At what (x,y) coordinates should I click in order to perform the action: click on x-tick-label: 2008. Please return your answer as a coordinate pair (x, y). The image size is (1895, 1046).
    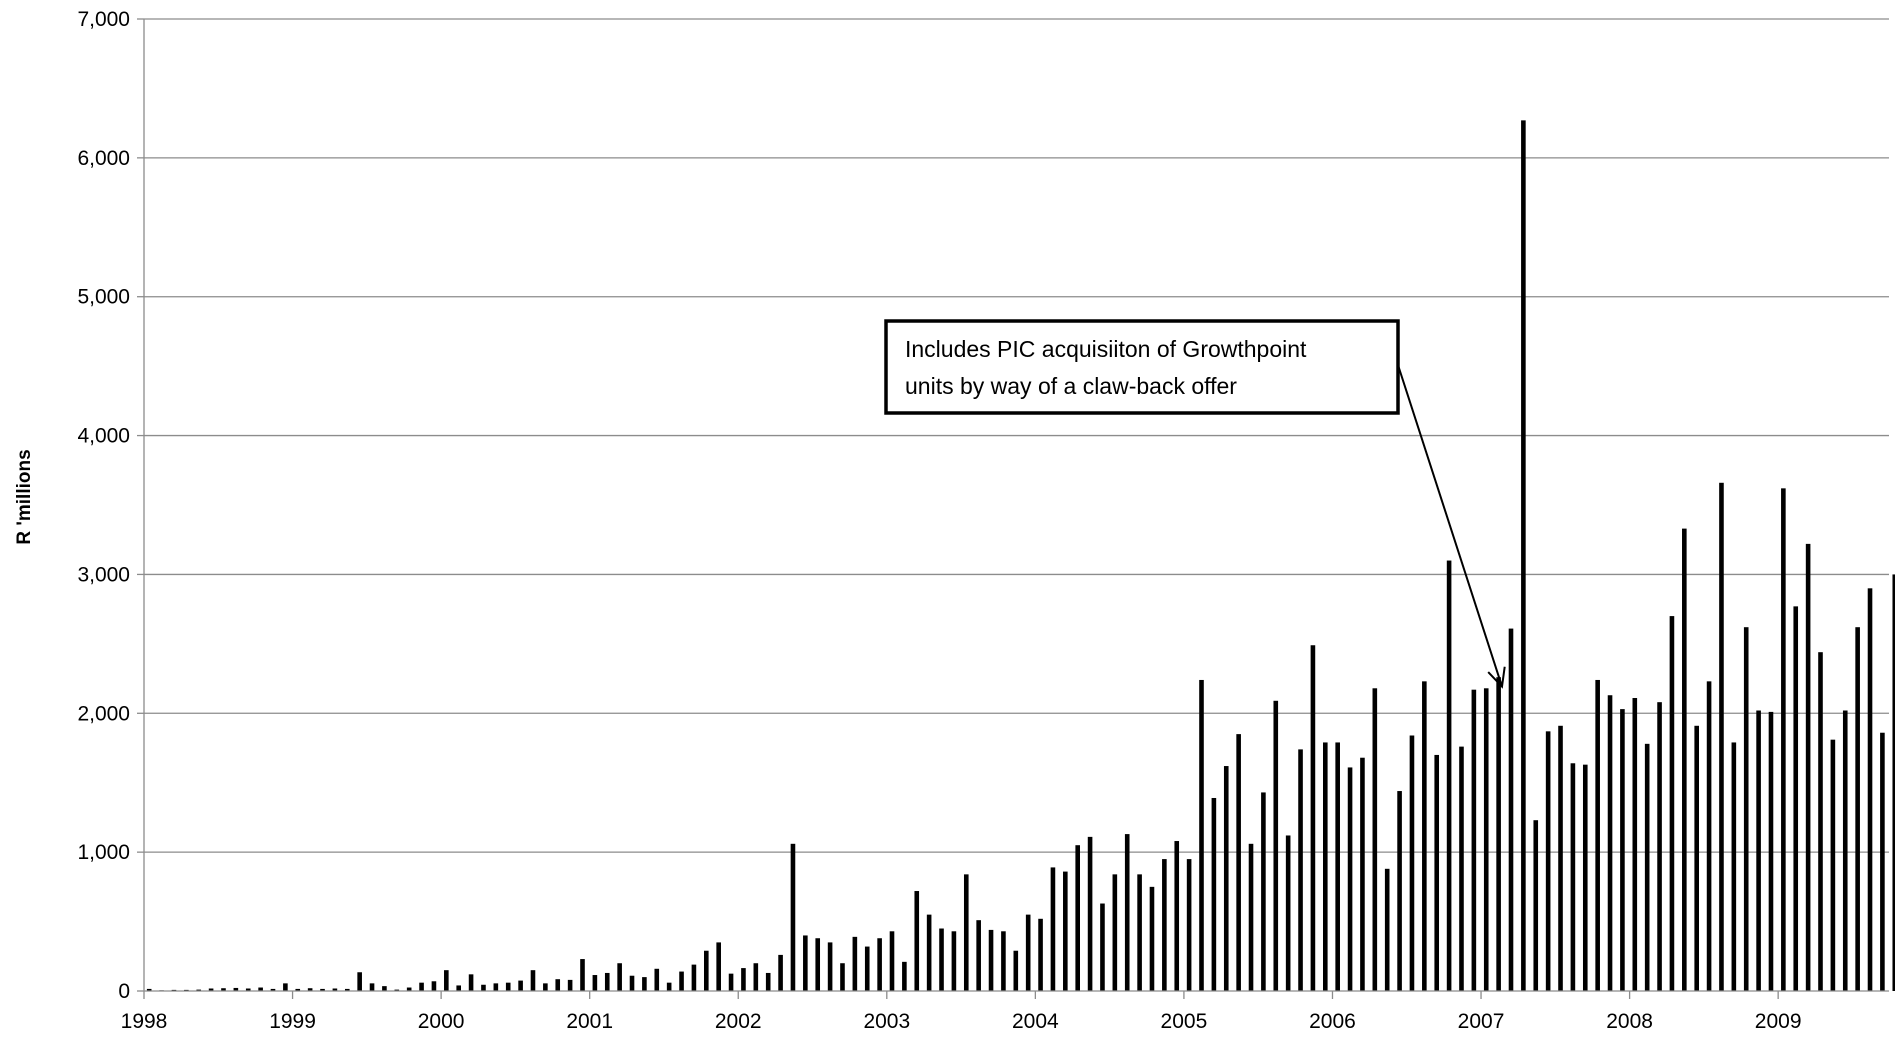
    Looking at the image, I should click on (1629, 1021).